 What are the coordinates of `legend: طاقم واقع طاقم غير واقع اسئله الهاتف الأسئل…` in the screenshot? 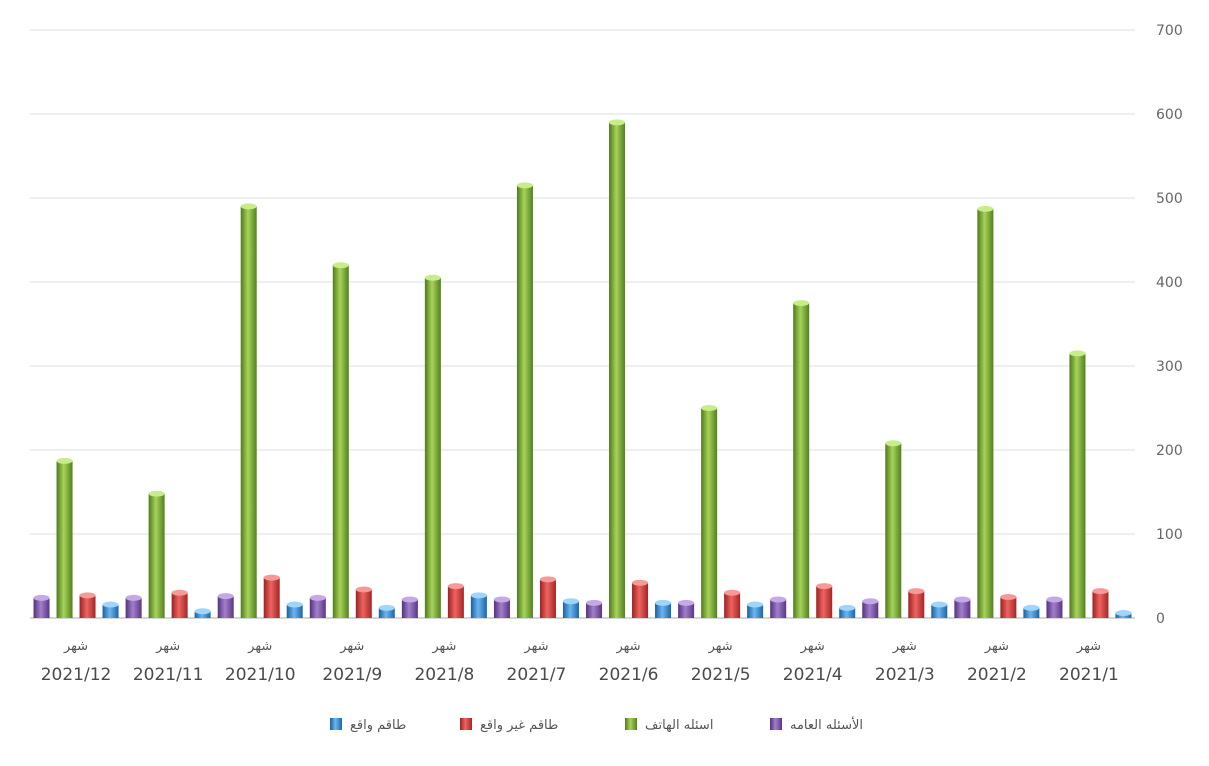 It's located at (596, 724).